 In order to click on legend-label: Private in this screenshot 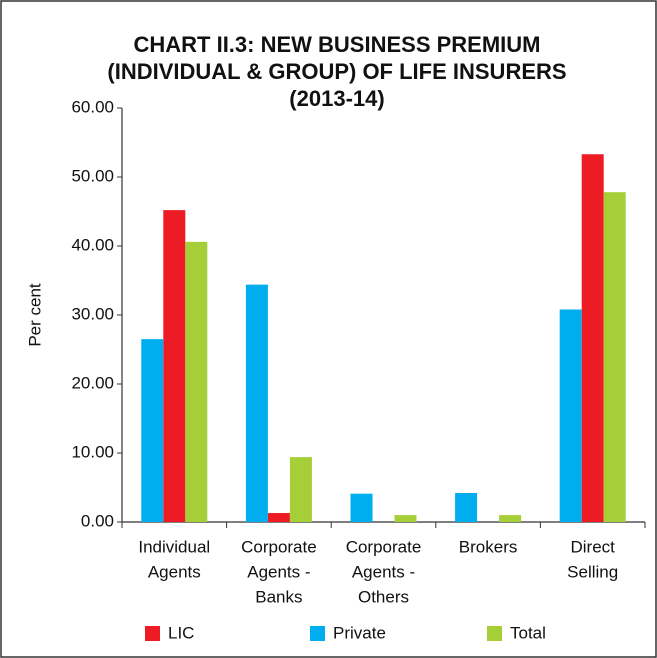, I will do `click(359, 632)`.